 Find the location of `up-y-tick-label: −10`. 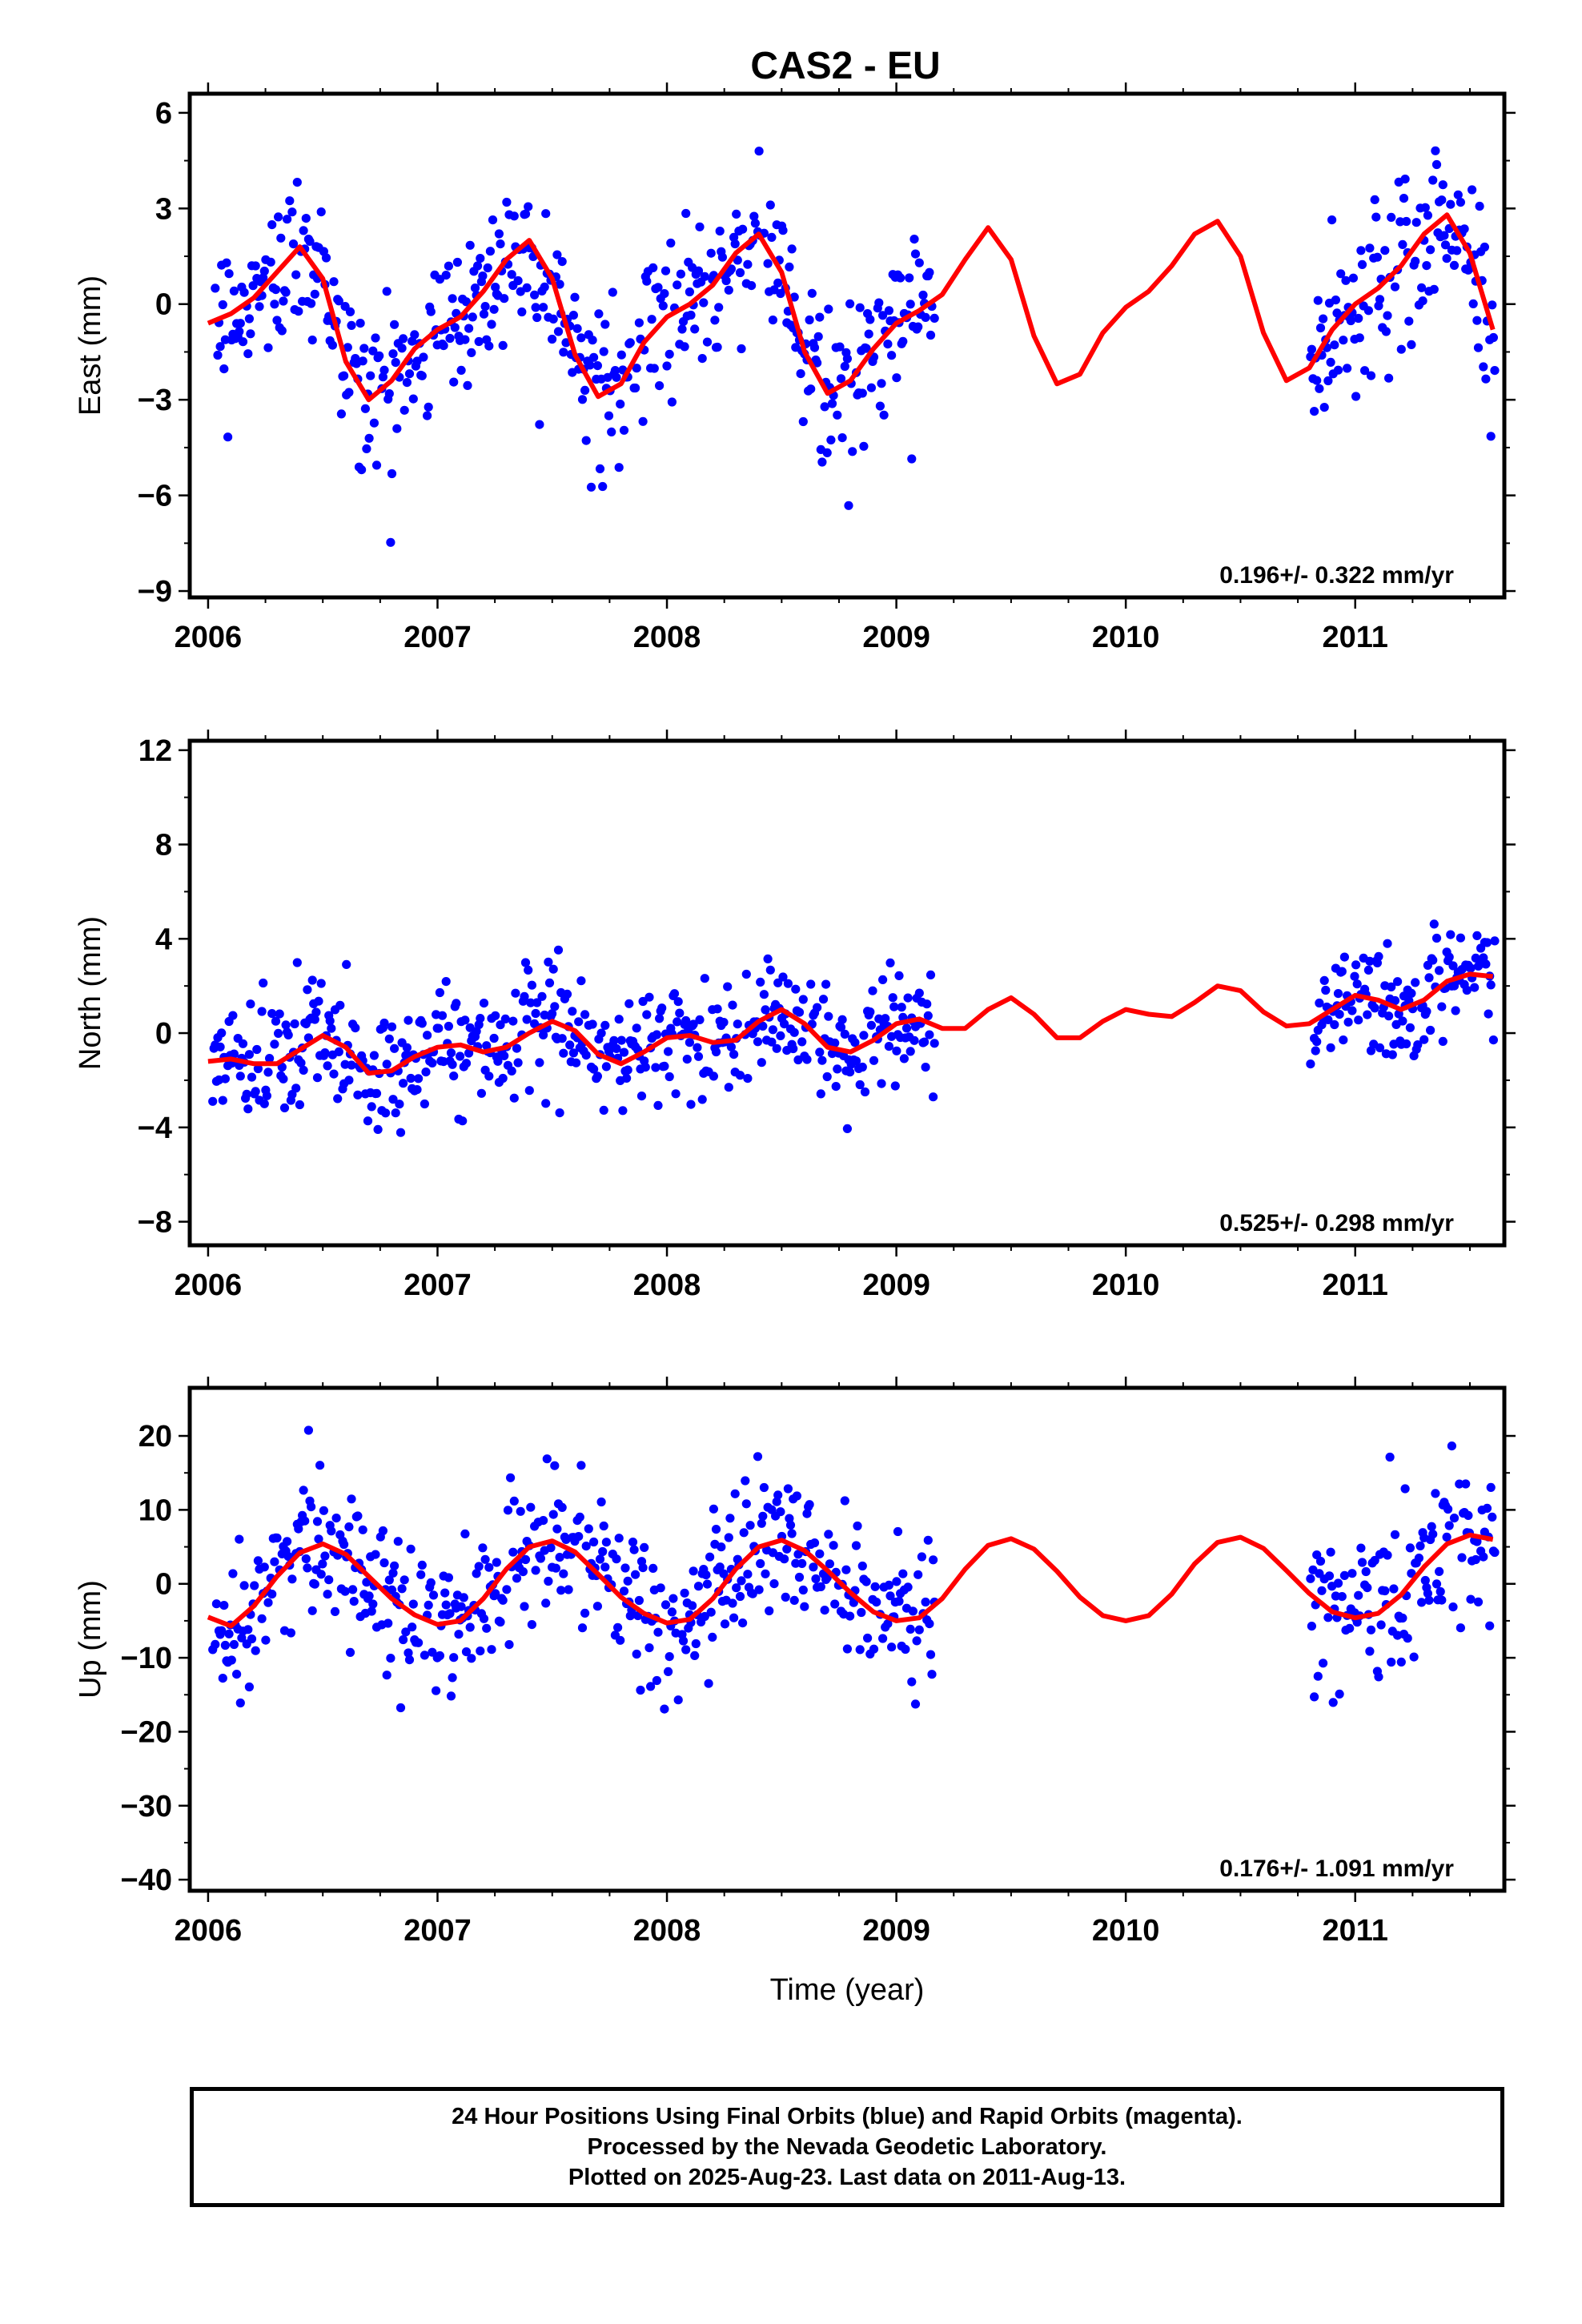

up-y-tick-label: −10 is located at coordinates (146, 1659).